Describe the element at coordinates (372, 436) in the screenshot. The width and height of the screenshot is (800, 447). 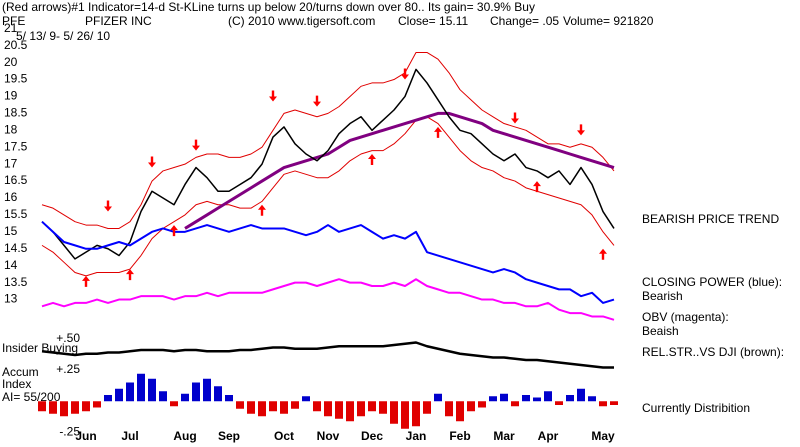
I see `x-tick-label: Dec` at that location.